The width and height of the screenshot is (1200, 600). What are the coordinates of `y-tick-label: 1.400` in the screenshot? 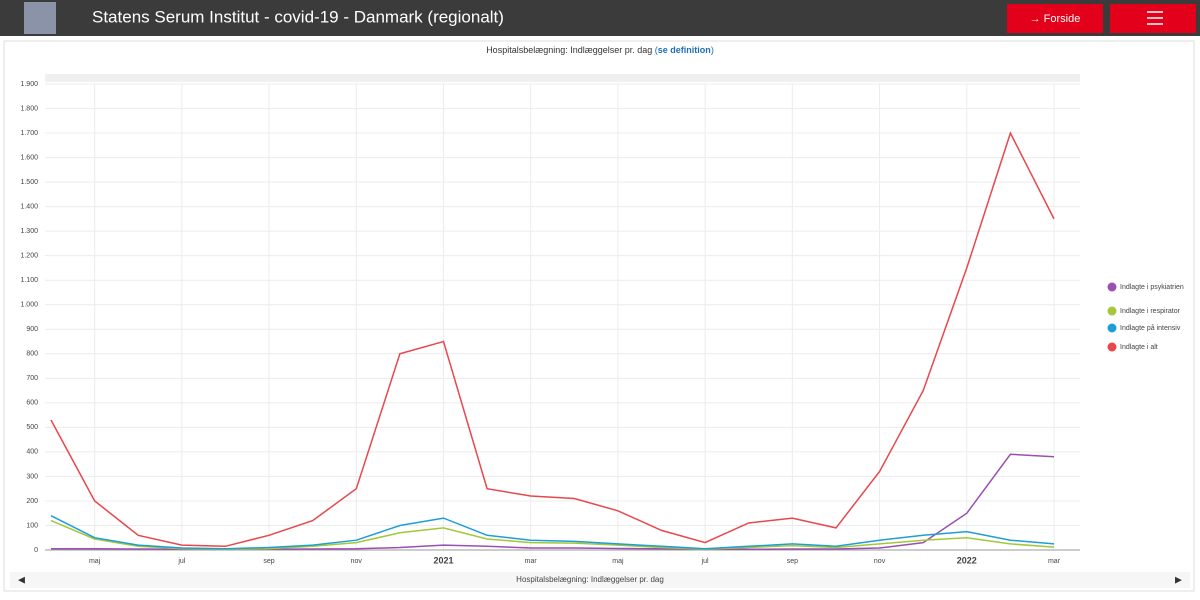 It's located at (29, 206).